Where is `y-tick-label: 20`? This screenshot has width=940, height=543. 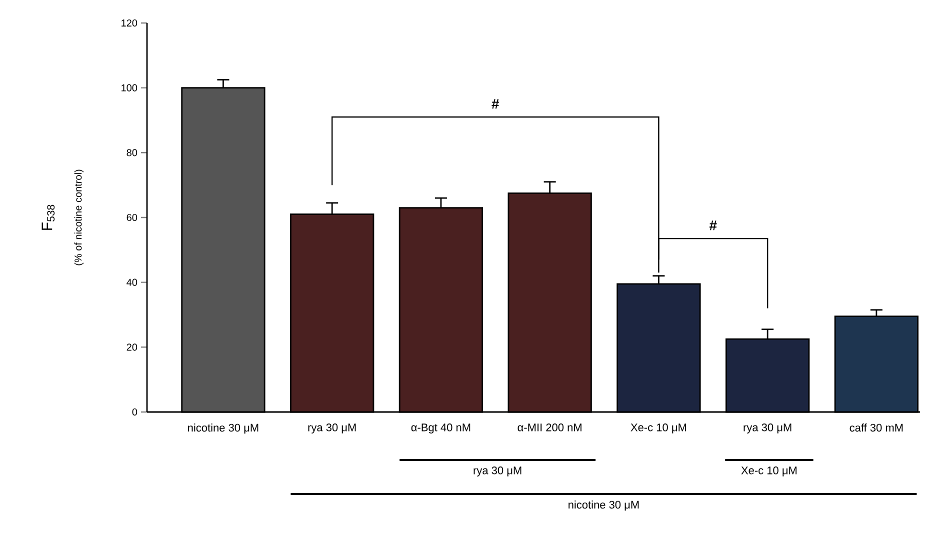 y-tick-label: 20 is located at coordinates (132, 347).